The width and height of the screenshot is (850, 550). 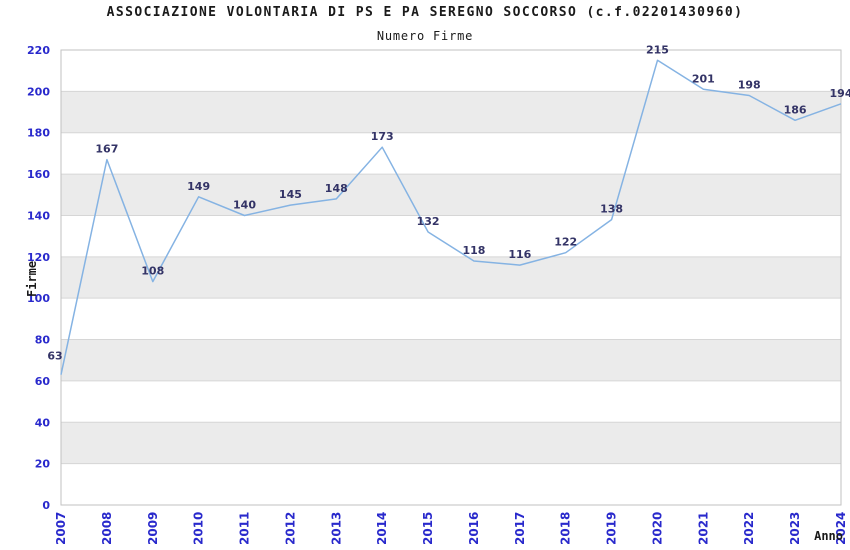 I want to click on x-axis-title: Anno, so click(x=828, y=536).